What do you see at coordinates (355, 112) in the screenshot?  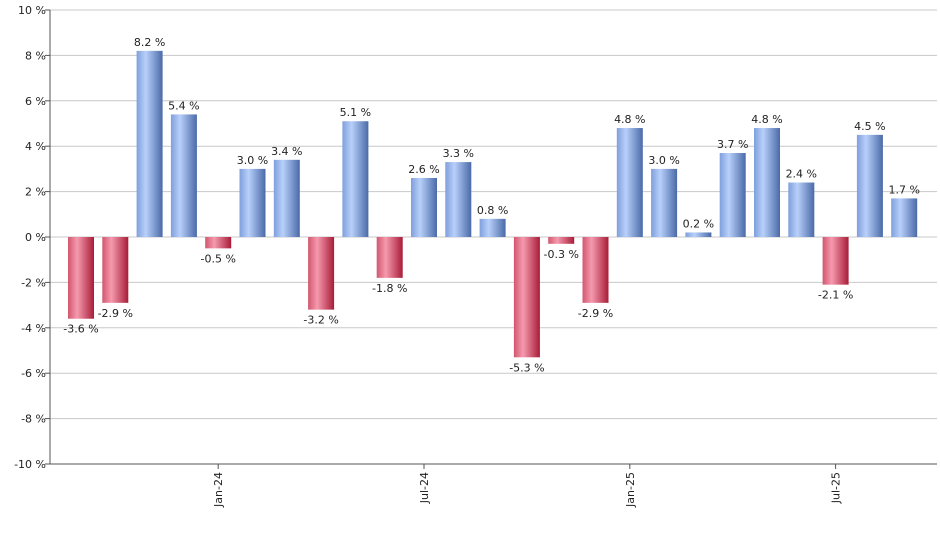 I see `data-label: 5.1 %` at bounding box center [355, 112].